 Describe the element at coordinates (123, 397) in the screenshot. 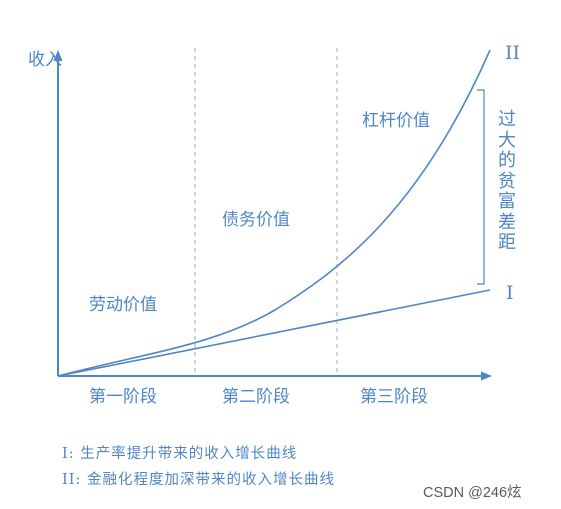

I see `stage-1-label: 第一阶段` at that location.